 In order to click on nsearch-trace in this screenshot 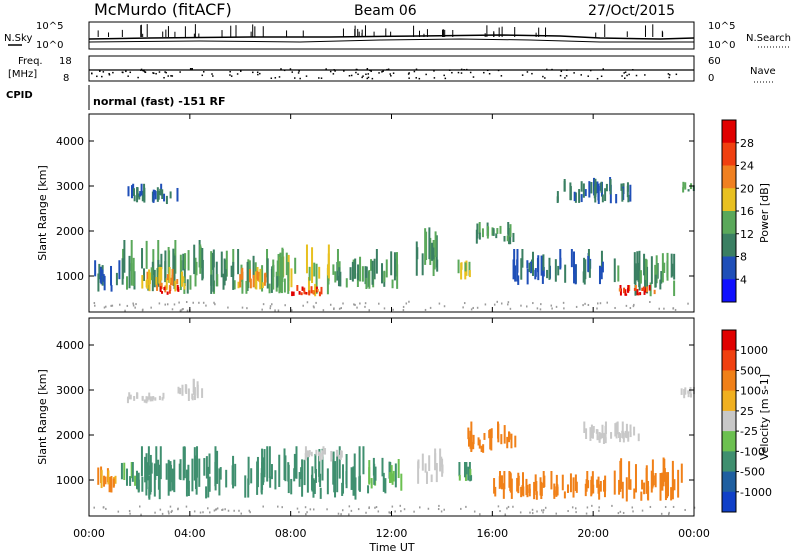, I will do `click(391, 40)`.